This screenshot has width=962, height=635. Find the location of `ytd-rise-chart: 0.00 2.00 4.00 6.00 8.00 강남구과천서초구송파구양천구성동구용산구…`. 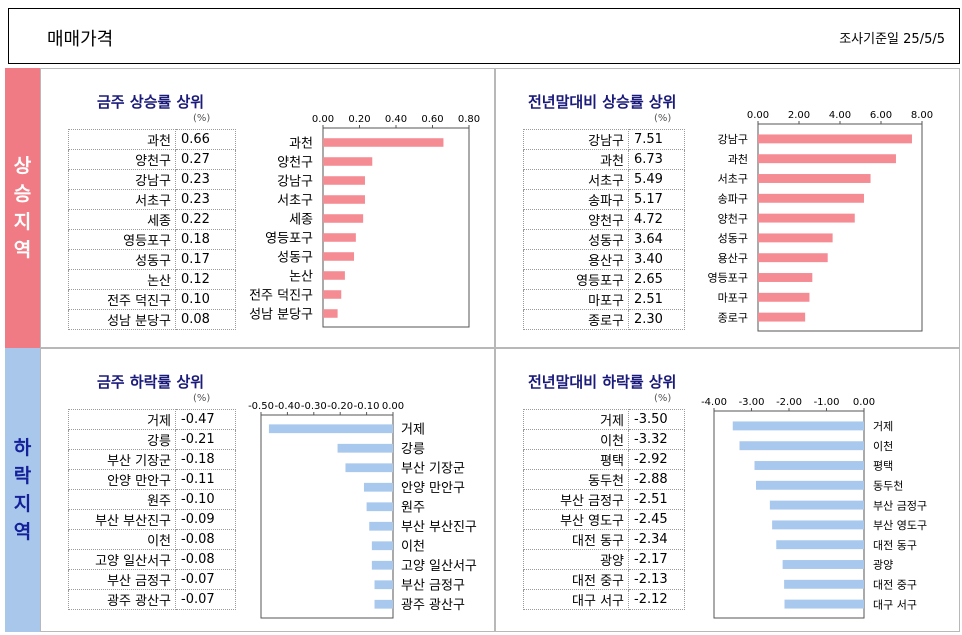

ytd-rise-chart: 0.00 2.00 4.00 6.00 8.00 강남구과천서초구송파구양천구성동구용산구… is located at coordinates (820, 221).